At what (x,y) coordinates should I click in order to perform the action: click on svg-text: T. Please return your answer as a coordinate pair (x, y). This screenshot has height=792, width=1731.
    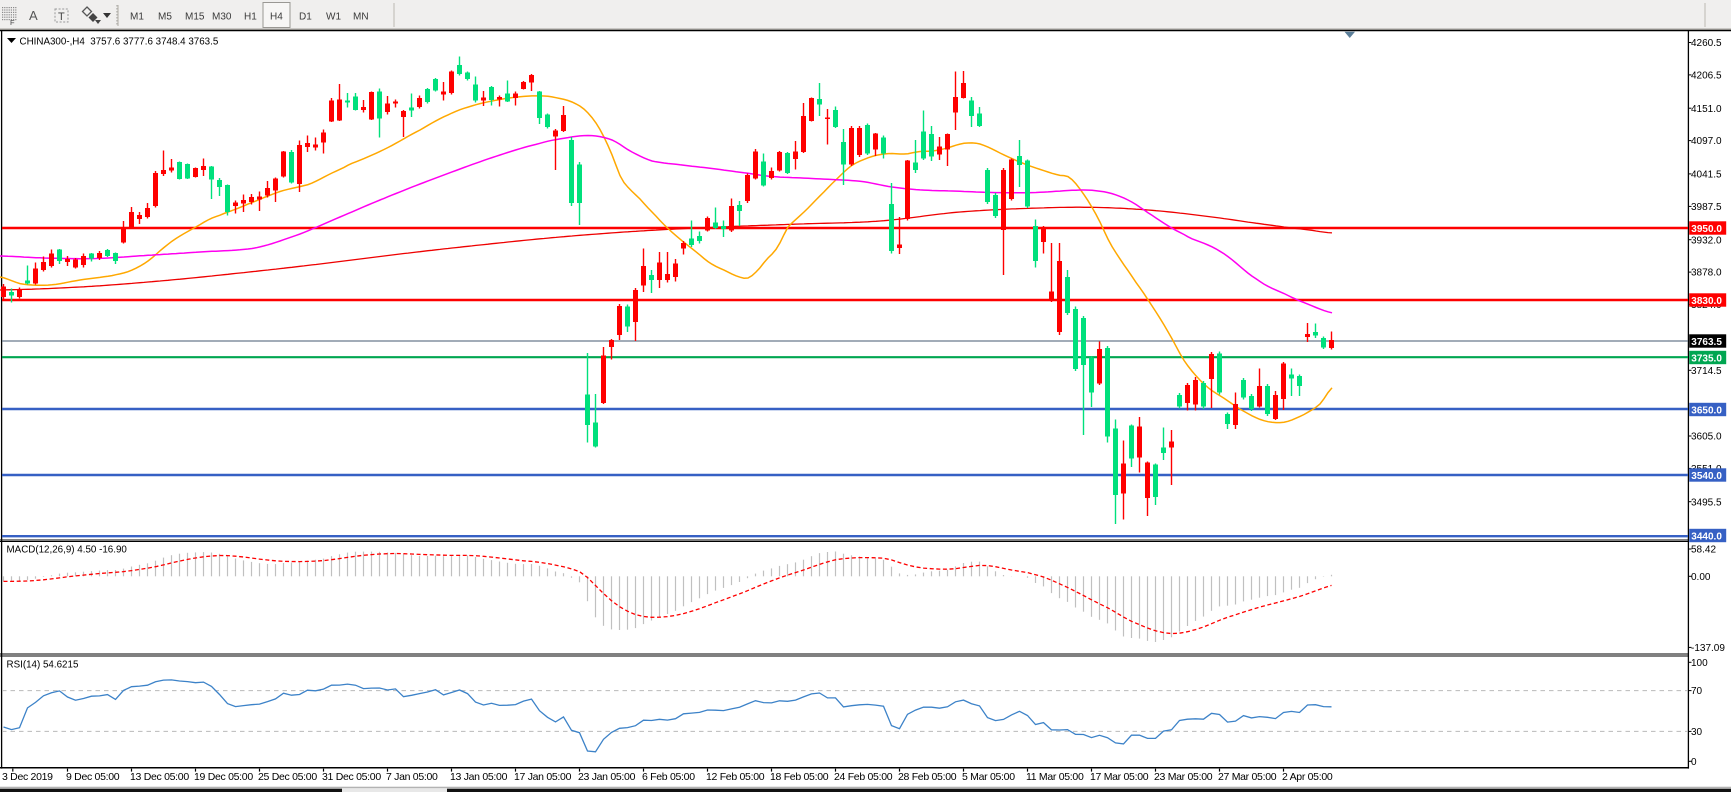
    Looking at the image, I should click on (61, 17).